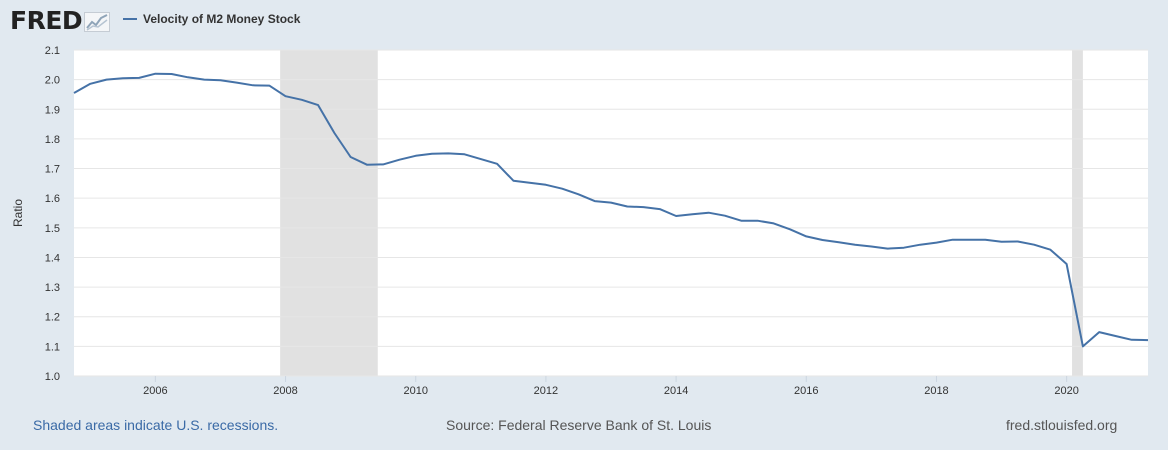 Image resolution: width=1168 pixels, height=450 pixels. What do you see at coordinates (52, 288) in the screenshot?
I see `y-tick-label: 1.3` at bounding box center [52, 288].